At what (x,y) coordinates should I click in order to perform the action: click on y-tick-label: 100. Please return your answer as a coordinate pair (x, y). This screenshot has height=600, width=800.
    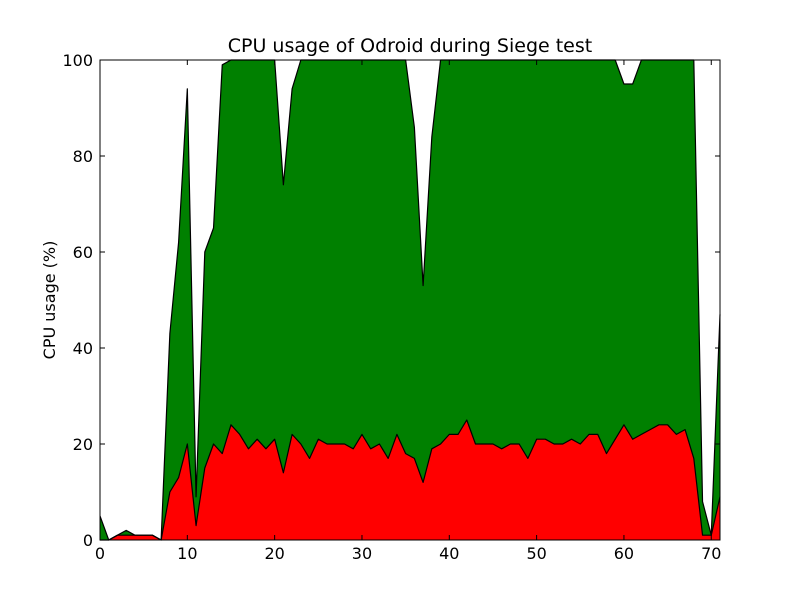
    Looking at the image, I should click on (77, 60).